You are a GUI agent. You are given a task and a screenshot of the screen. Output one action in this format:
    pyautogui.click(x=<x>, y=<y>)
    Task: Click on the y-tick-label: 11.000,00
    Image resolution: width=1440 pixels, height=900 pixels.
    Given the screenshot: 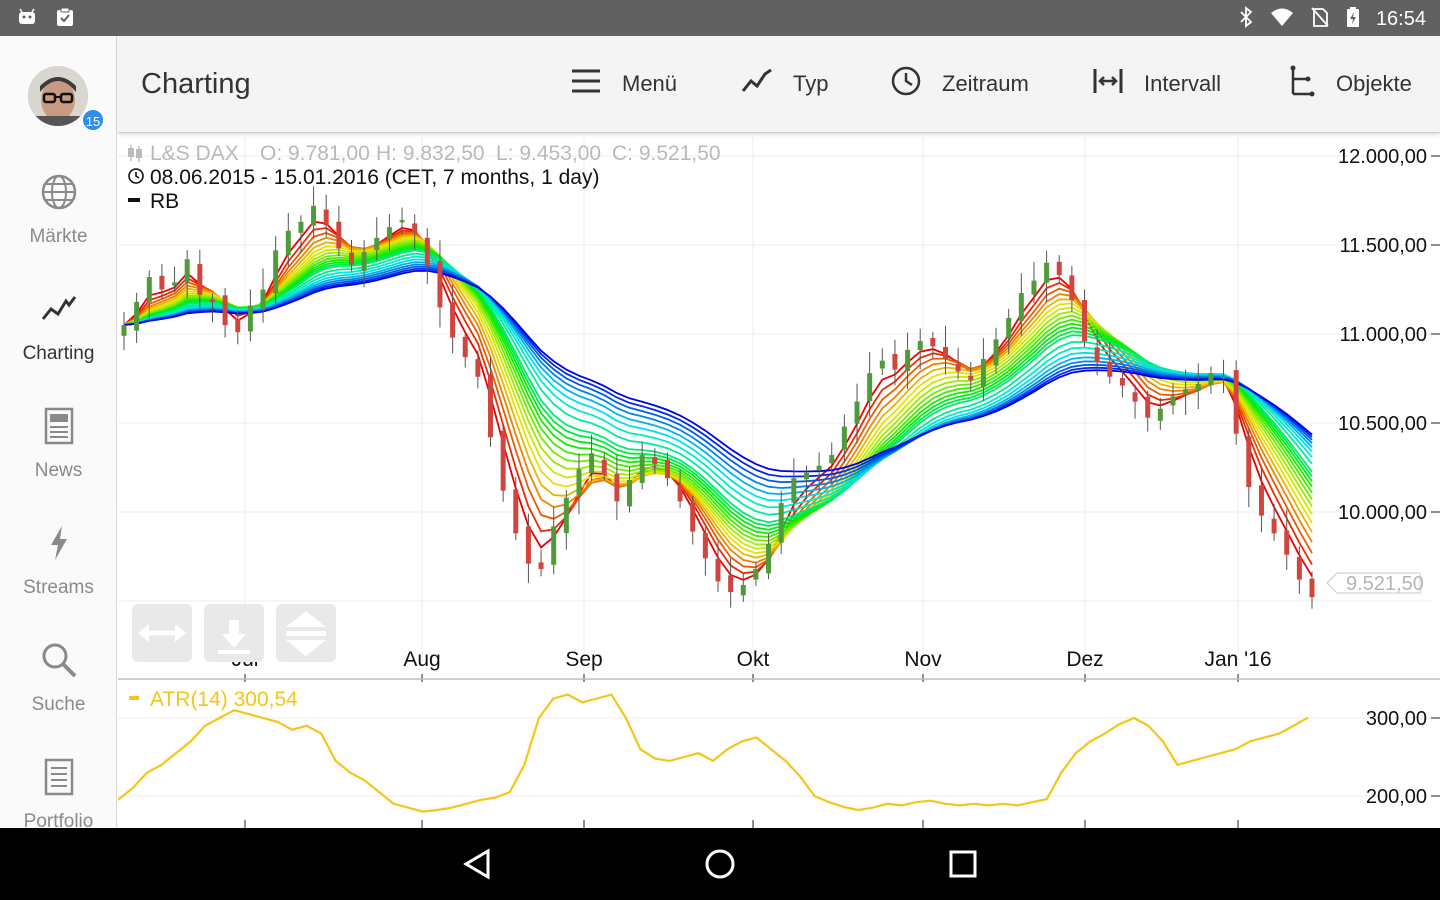 What is the action you would take?
    pyautogui.click(x=1384, y=335)
    